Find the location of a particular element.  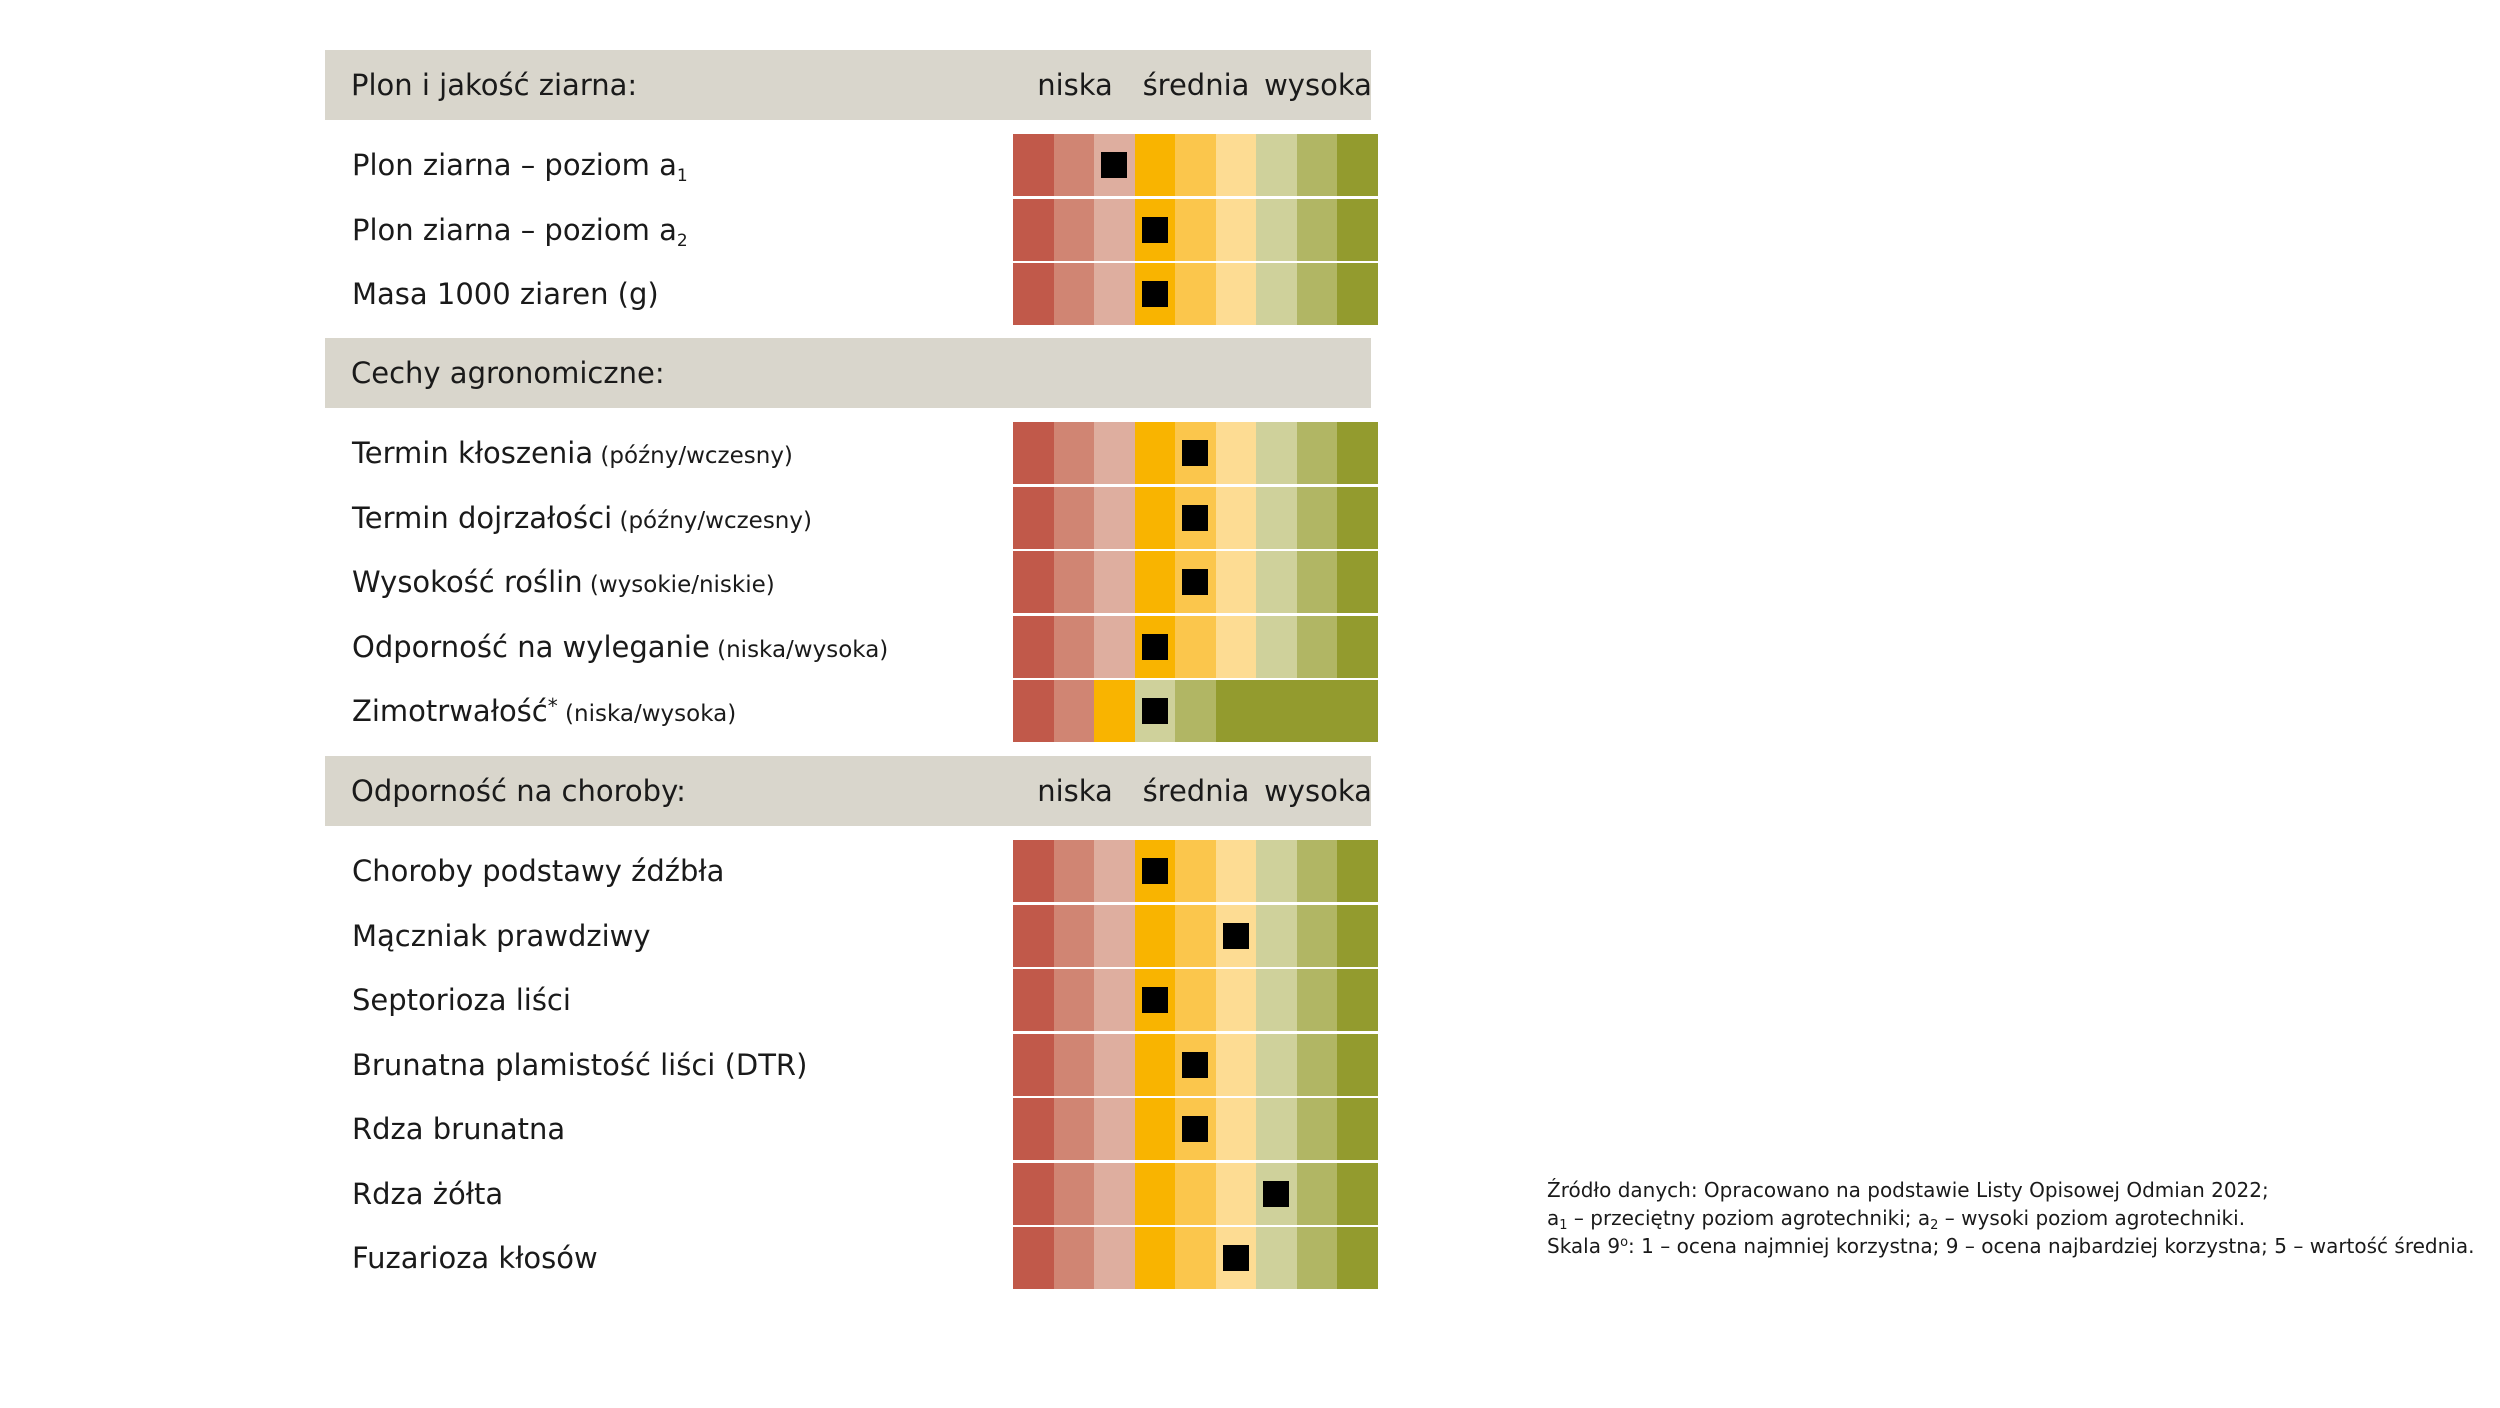

row-label: Plon ziarna – poziom a2 is located at coordinates (520, 230).